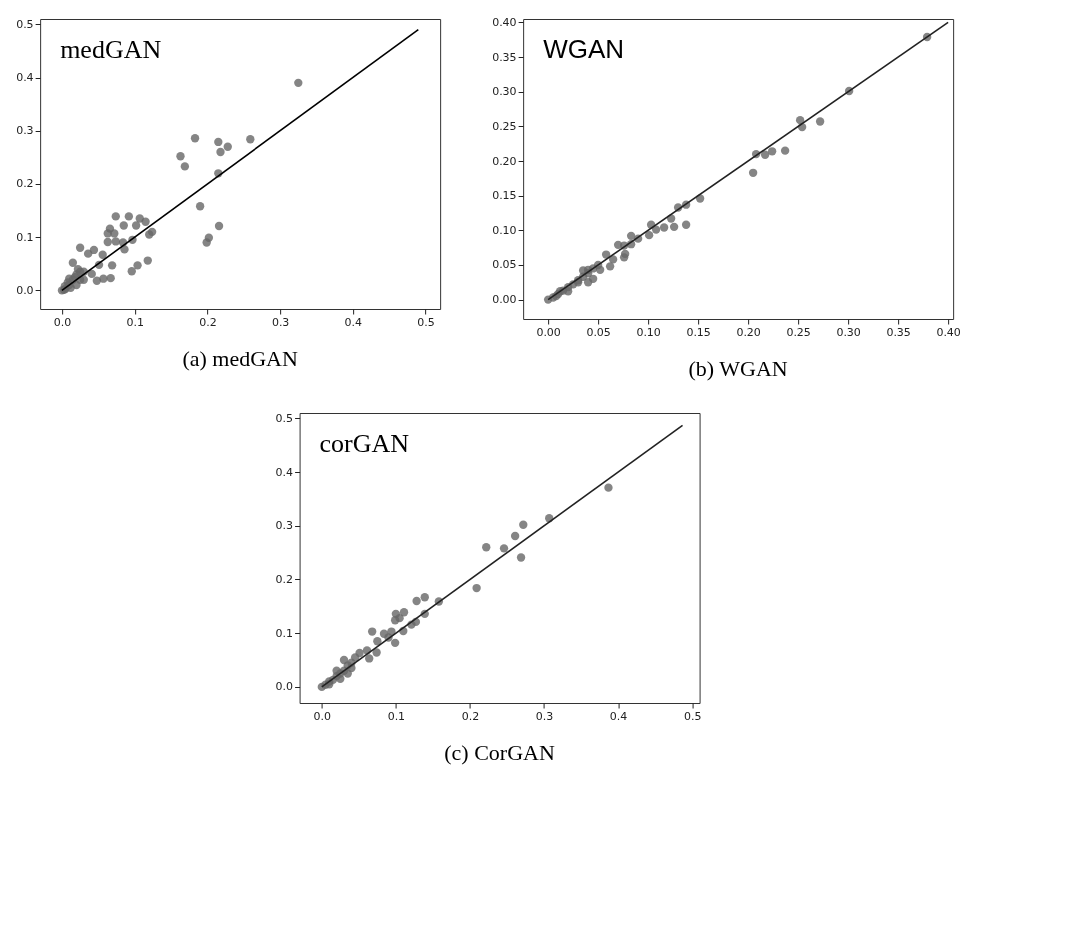 The image size is (1084, 926). Describe the element at coordinates (548, 332) in the screenshot. I see `x-tick-label: 0.00` at that location.